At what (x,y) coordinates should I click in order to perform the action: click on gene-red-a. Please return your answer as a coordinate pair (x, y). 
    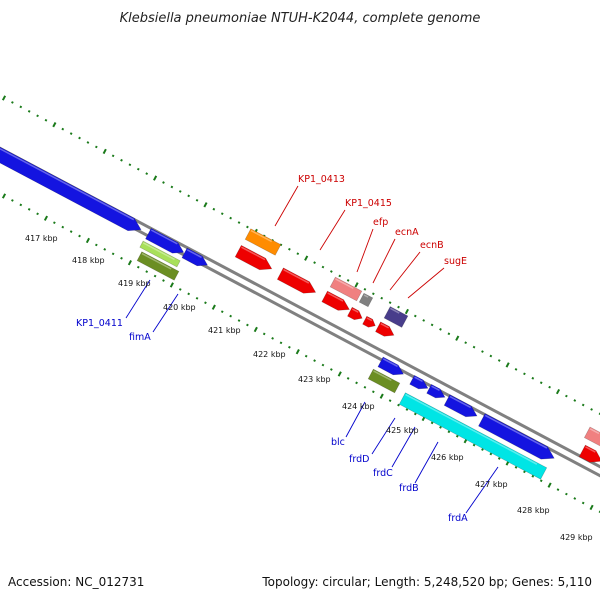
    Looking at the image, I should click on (254, 259).